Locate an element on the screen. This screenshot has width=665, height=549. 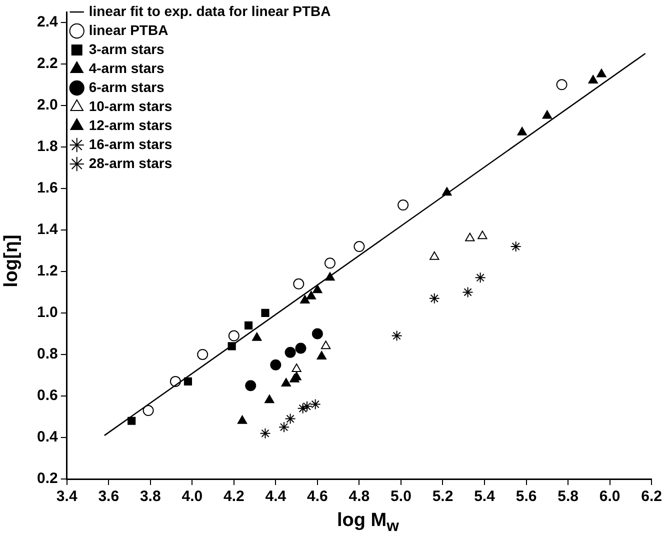
legend-label: linear fit to exp. data for linear PTBA is located at coordinates (209, 10).